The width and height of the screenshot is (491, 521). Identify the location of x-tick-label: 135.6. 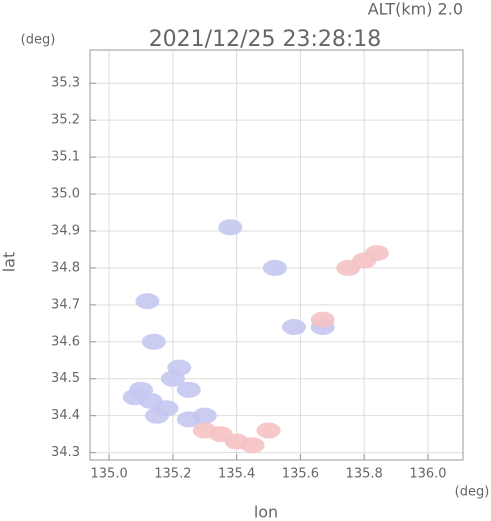
(300, 474).